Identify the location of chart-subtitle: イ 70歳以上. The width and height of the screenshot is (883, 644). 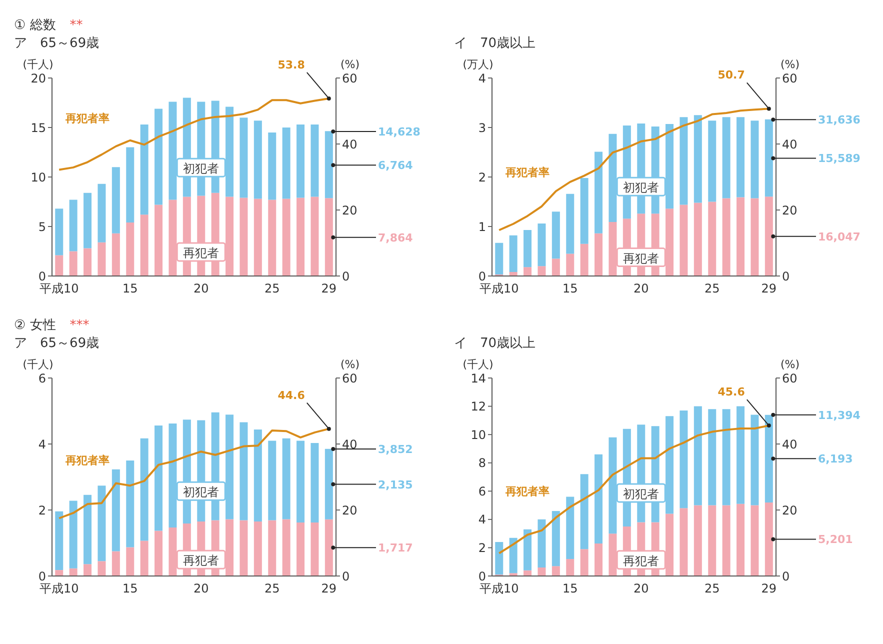
(495, 343).